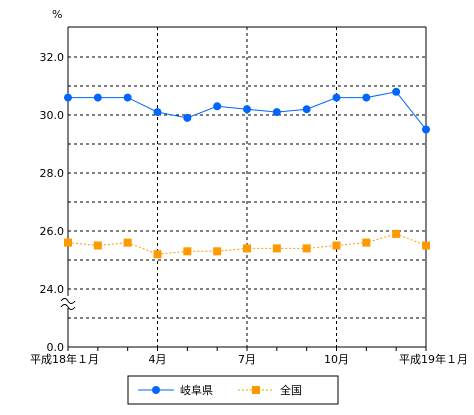  I want to click on y-tick-labels: 32.0 30.0 28.0 26.0 24.0 0.0, so click(52, 202).